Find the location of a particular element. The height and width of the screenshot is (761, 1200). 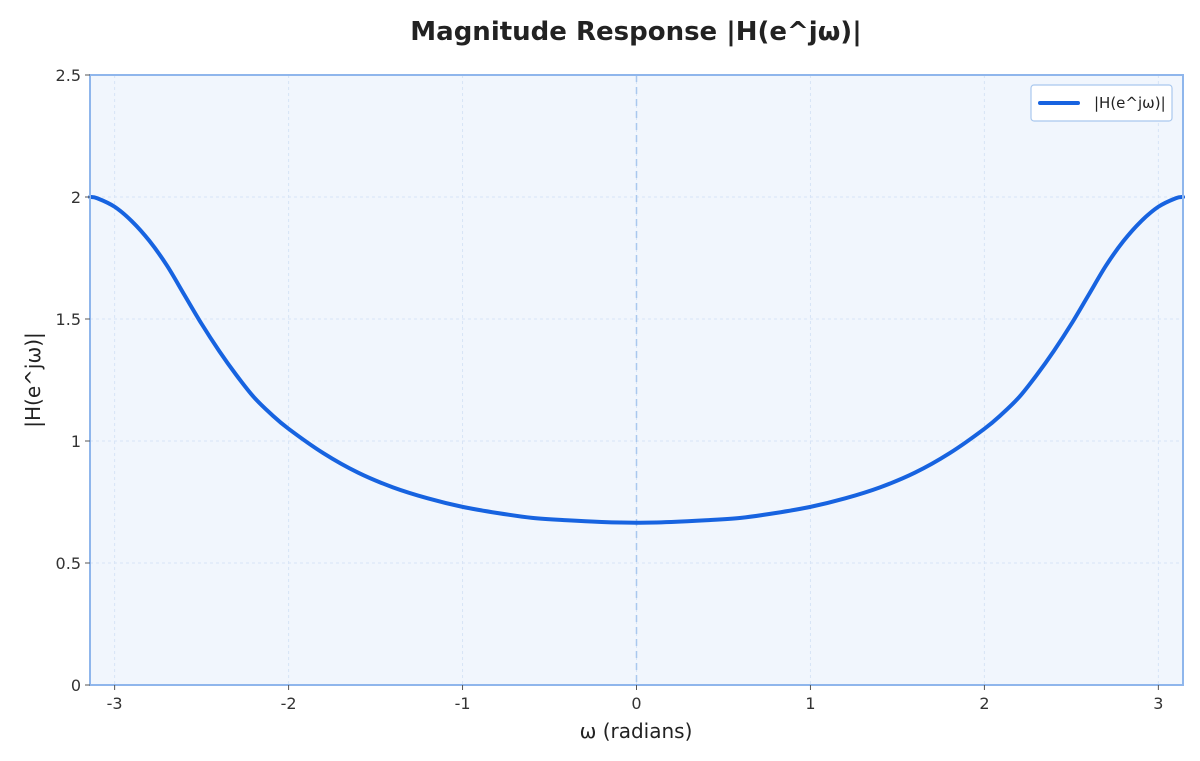

y-tick-label: 0 is located at coordinates (76, 685).